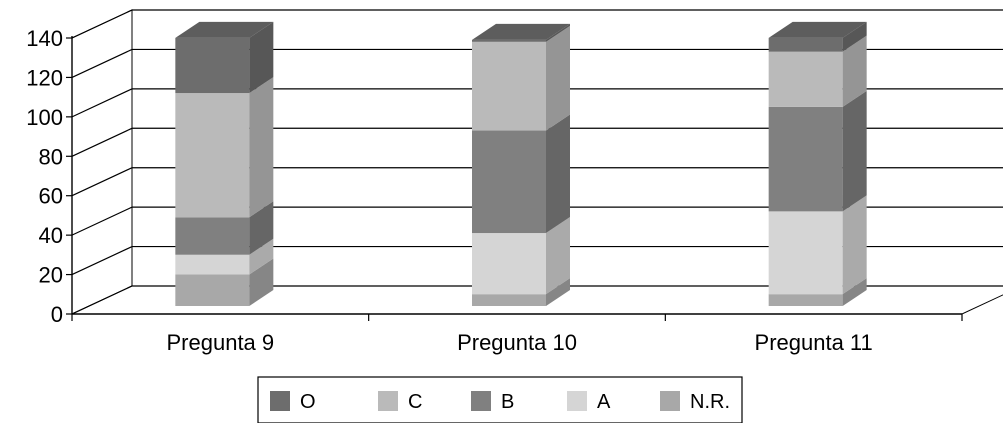 The image size is (1003, 423). What do you see at coordinates (44, 117) in the screenshot?
I see `y-tick-label: 100` at bounding box center [44, 117].